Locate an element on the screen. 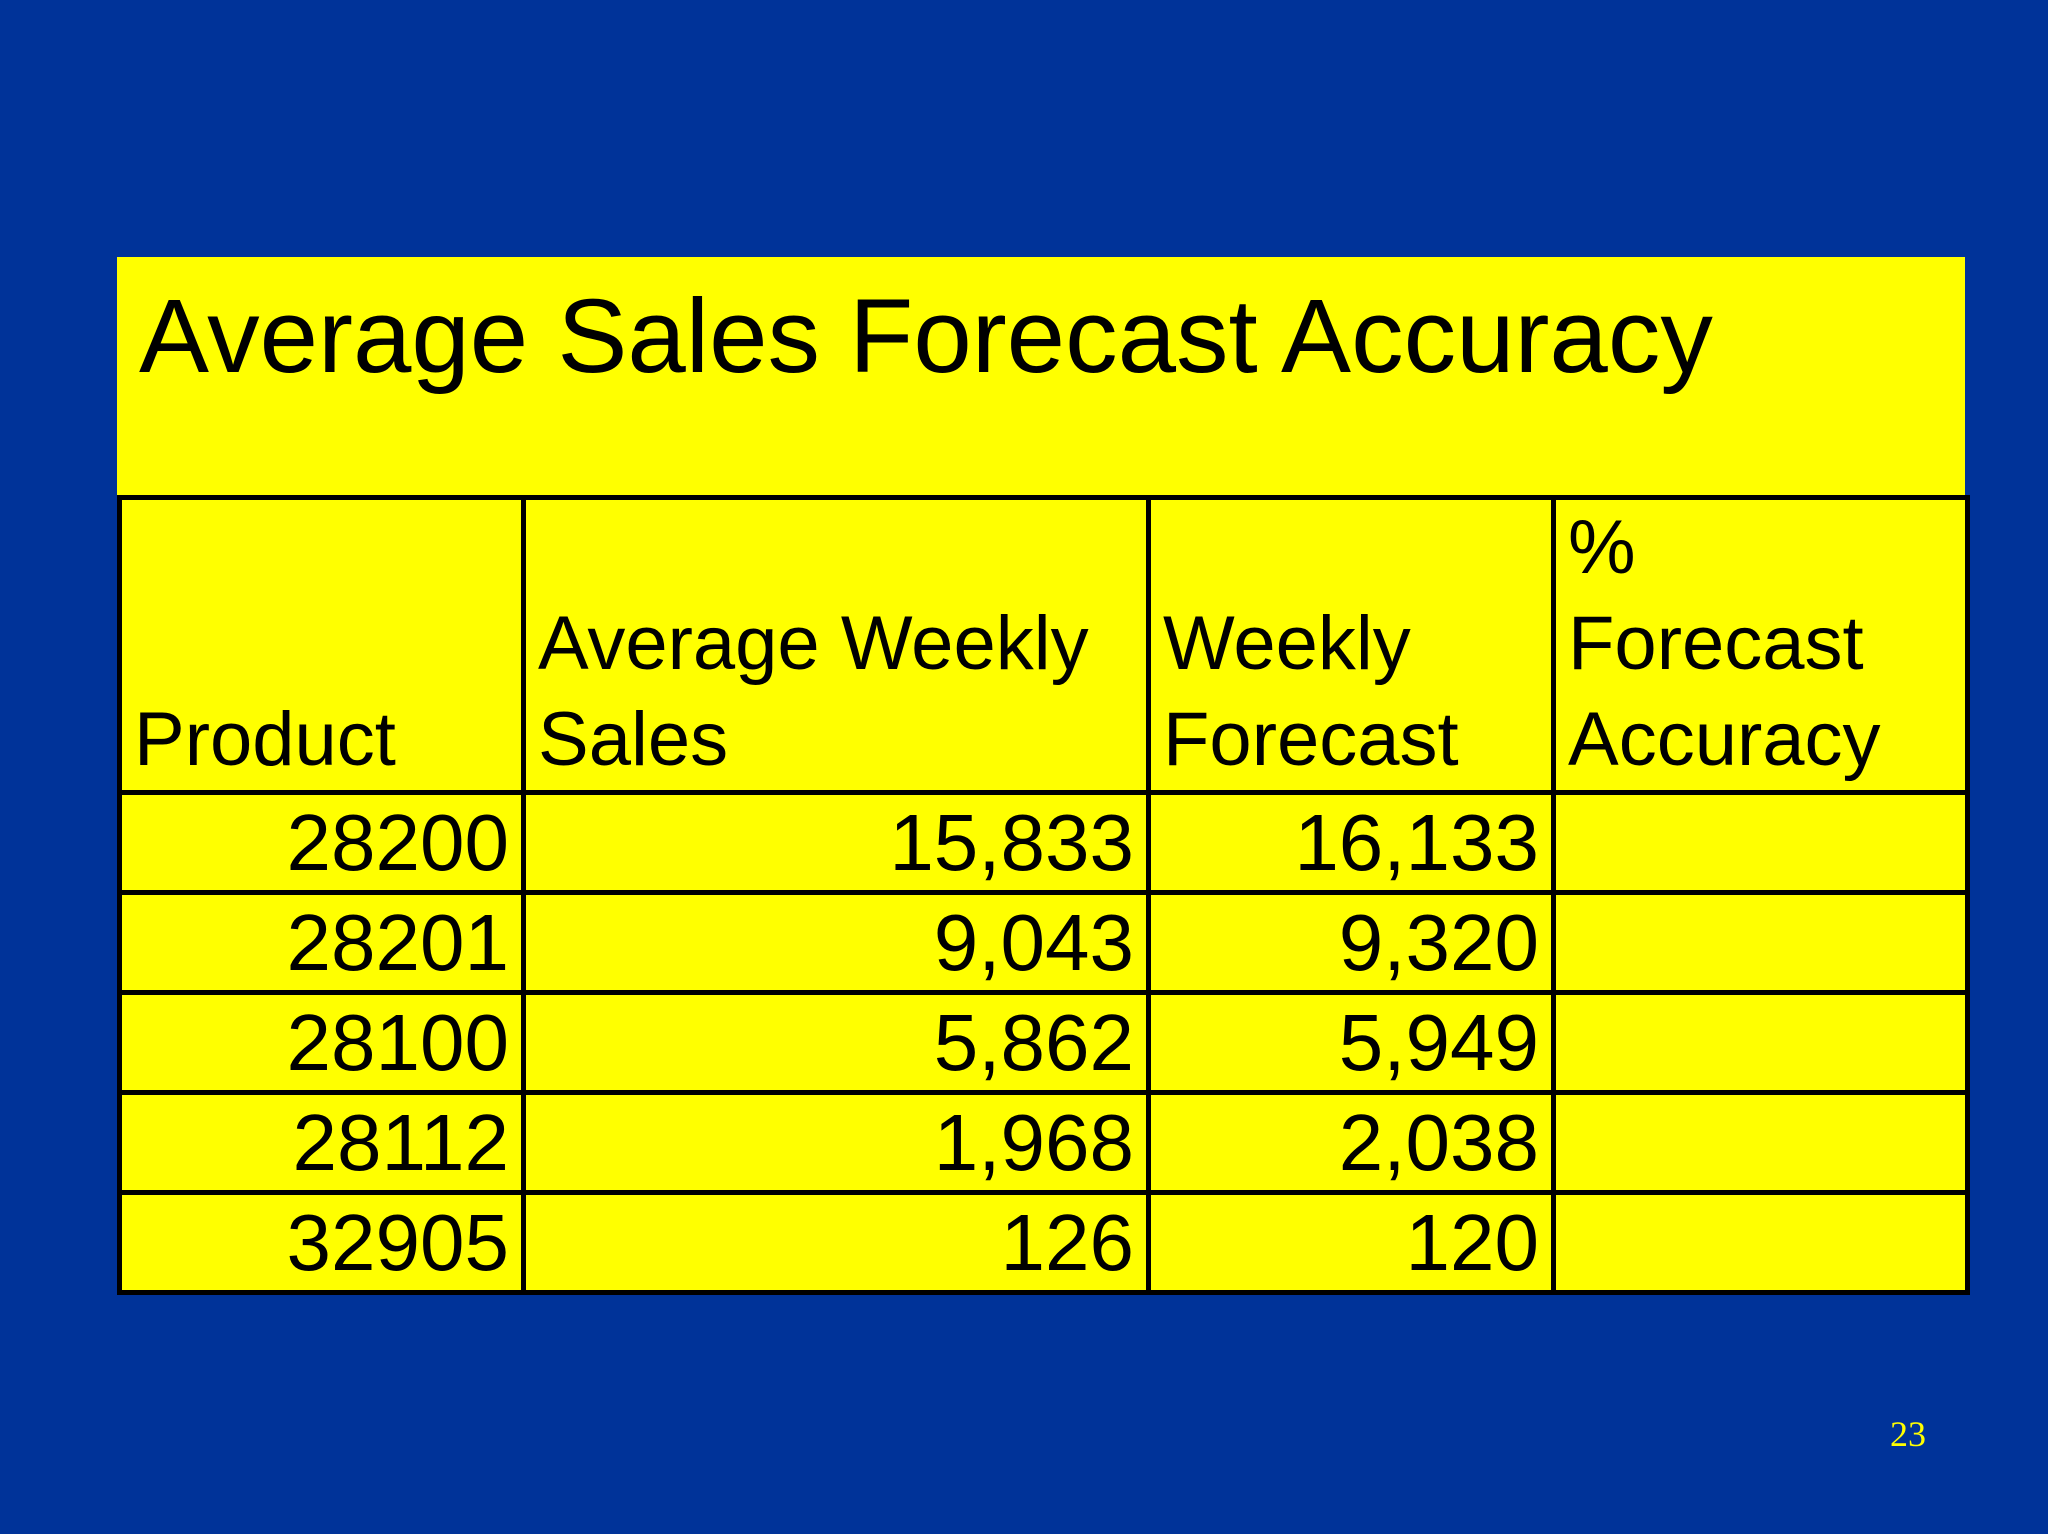  cell-weekly-forecast: 16,133 is located at coordinates (1351, 842).